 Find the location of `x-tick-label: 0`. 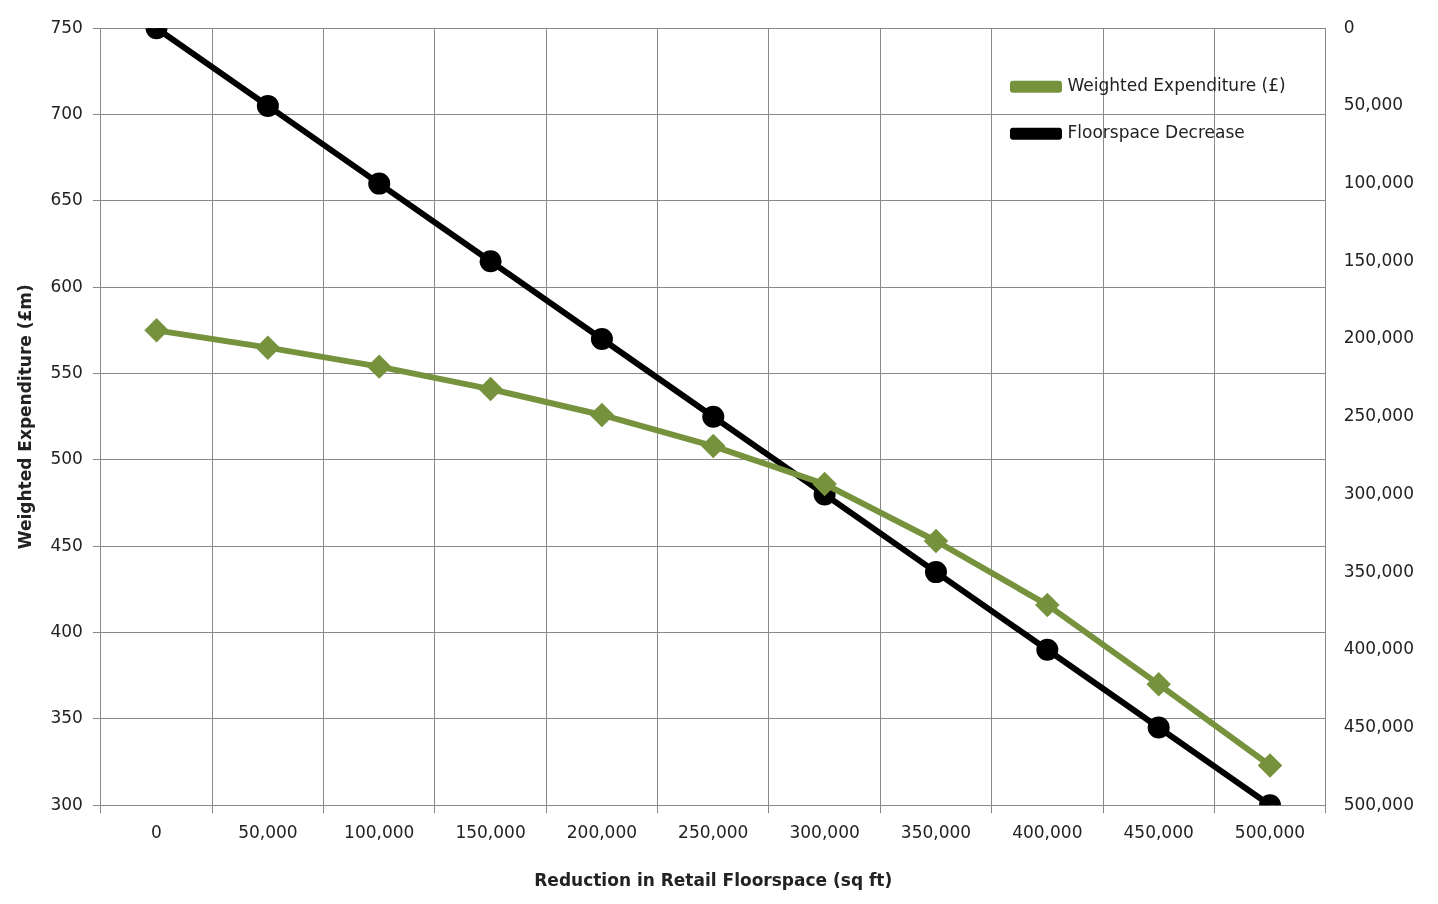

x-tick-label: 0 is located at coordinates (156, 831).